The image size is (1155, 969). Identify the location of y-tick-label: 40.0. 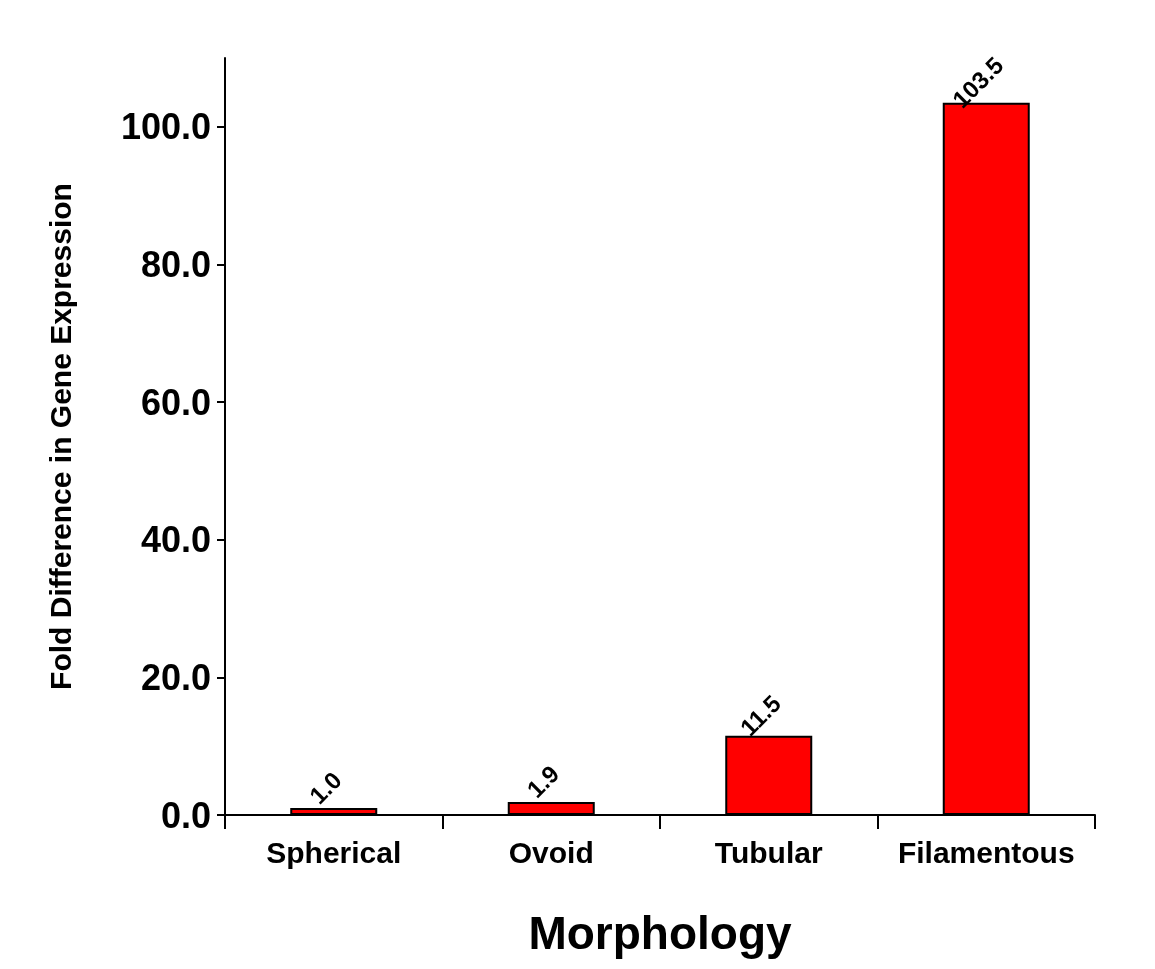
(175, 540).